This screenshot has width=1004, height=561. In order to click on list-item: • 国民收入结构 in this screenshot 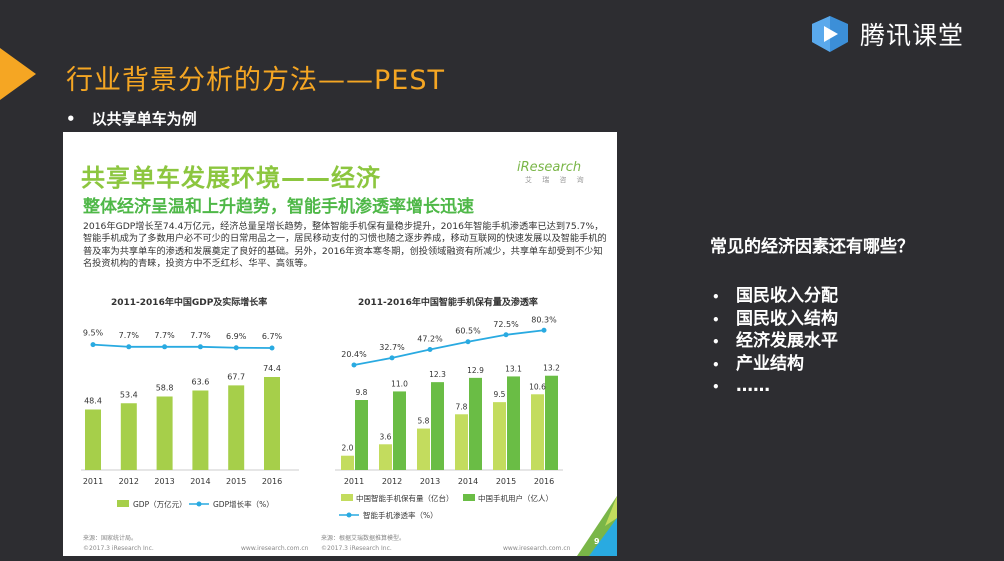, I will do `click(775, 319)`.